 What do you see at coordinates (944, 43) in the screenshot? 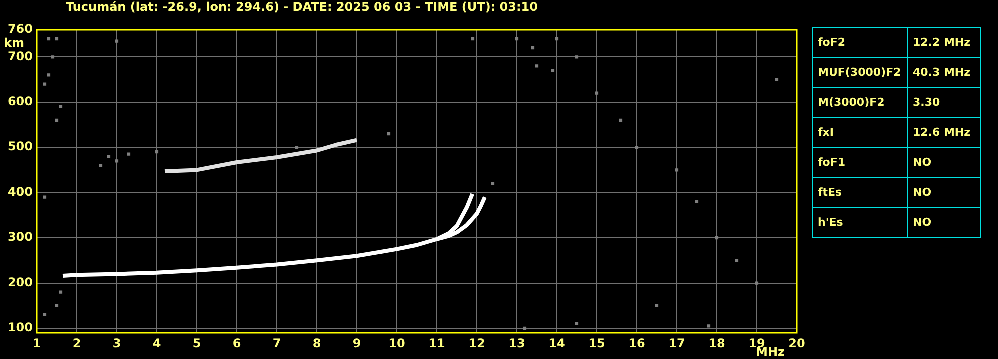
I see `text: 12.2 MHz` at bounding box center [944, 43].